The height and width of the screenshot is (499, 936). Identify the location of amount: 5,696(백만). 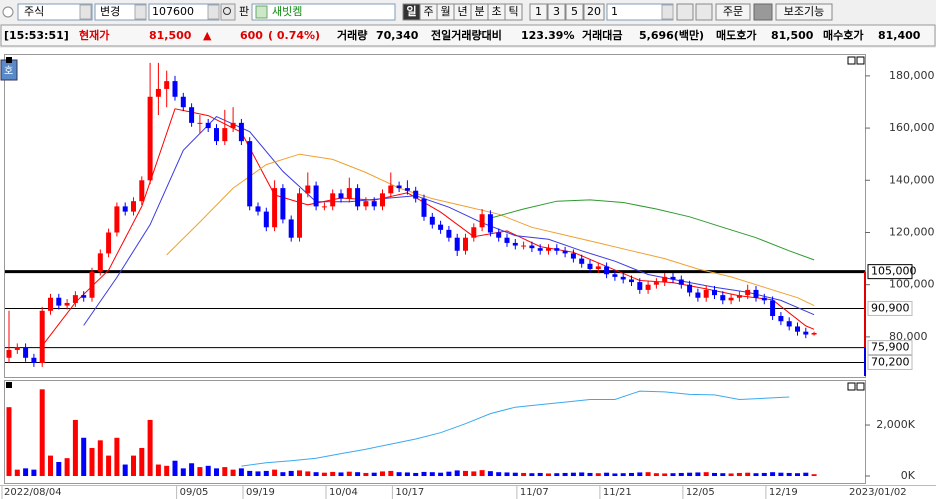
(671, 35).